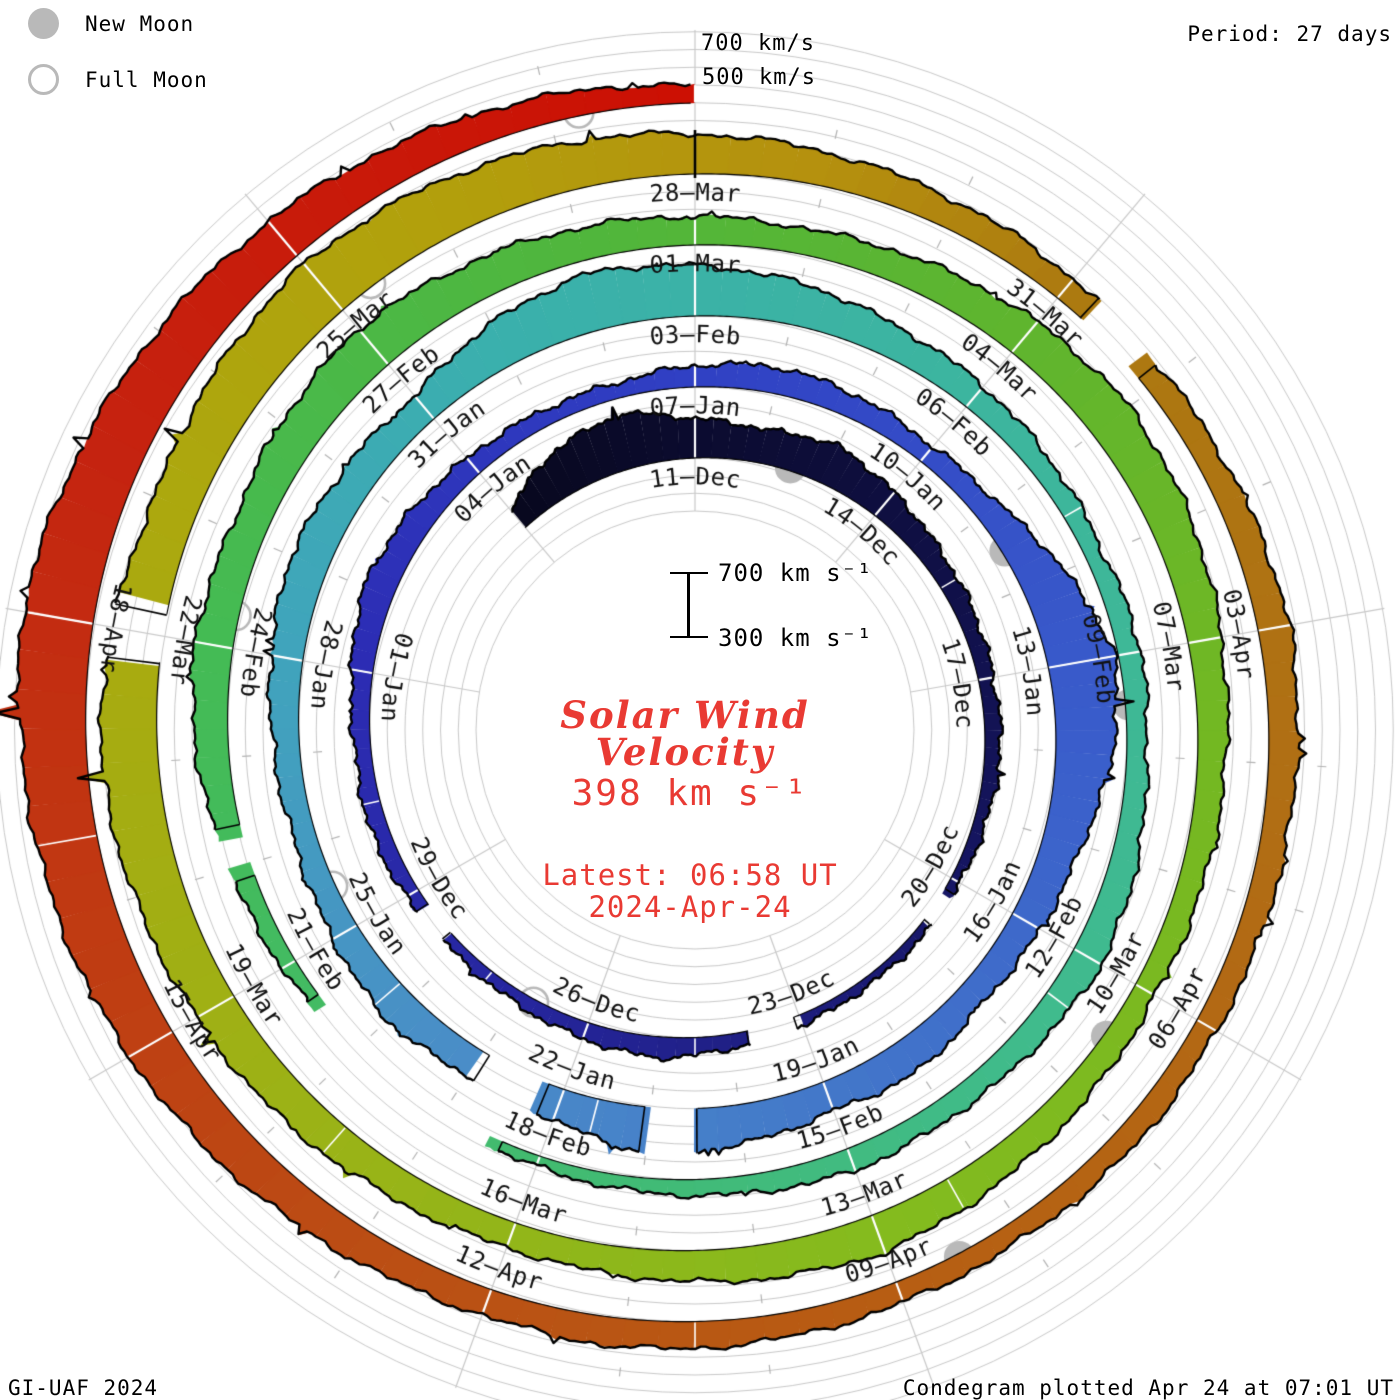  I want to click on legend-full-moon: Full Moon, so click(118, 79).